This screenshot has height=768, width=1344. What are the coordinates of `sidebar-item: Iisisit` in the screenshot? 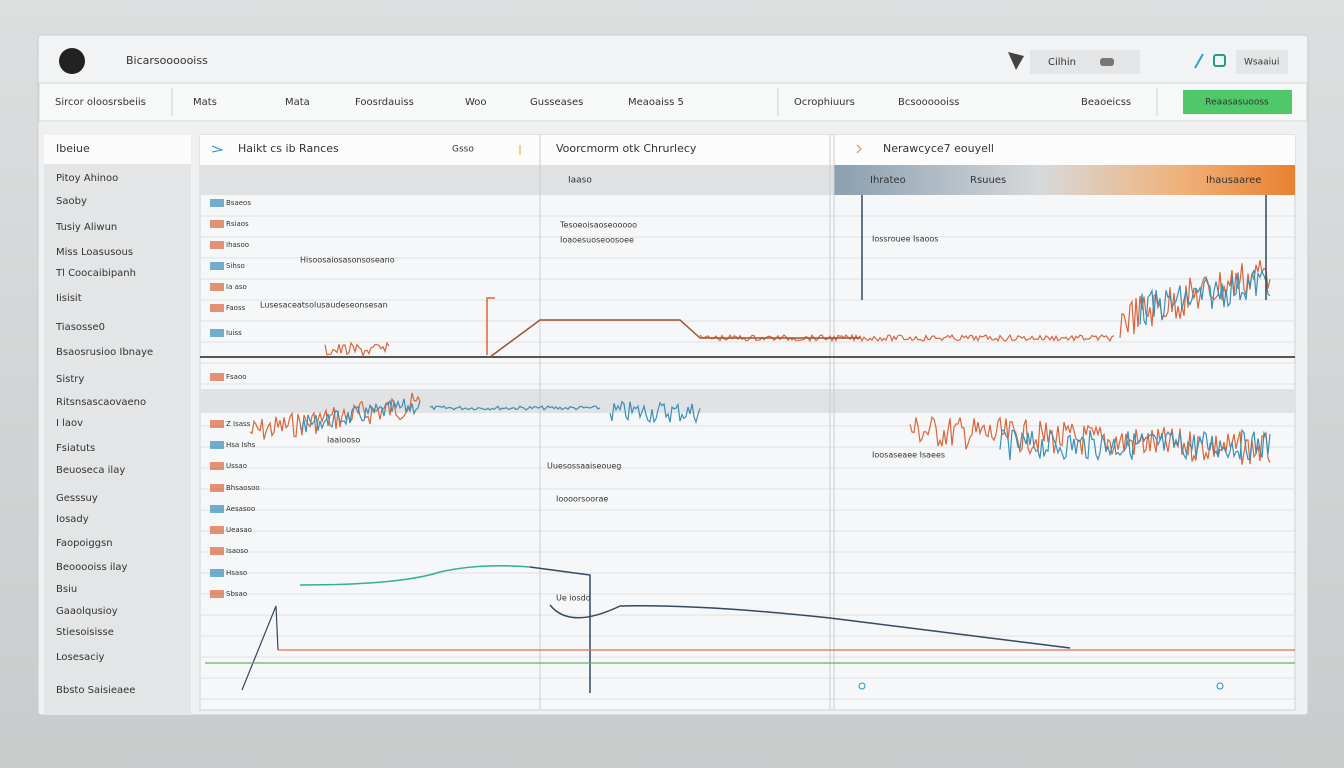 It's located at (69, 298).